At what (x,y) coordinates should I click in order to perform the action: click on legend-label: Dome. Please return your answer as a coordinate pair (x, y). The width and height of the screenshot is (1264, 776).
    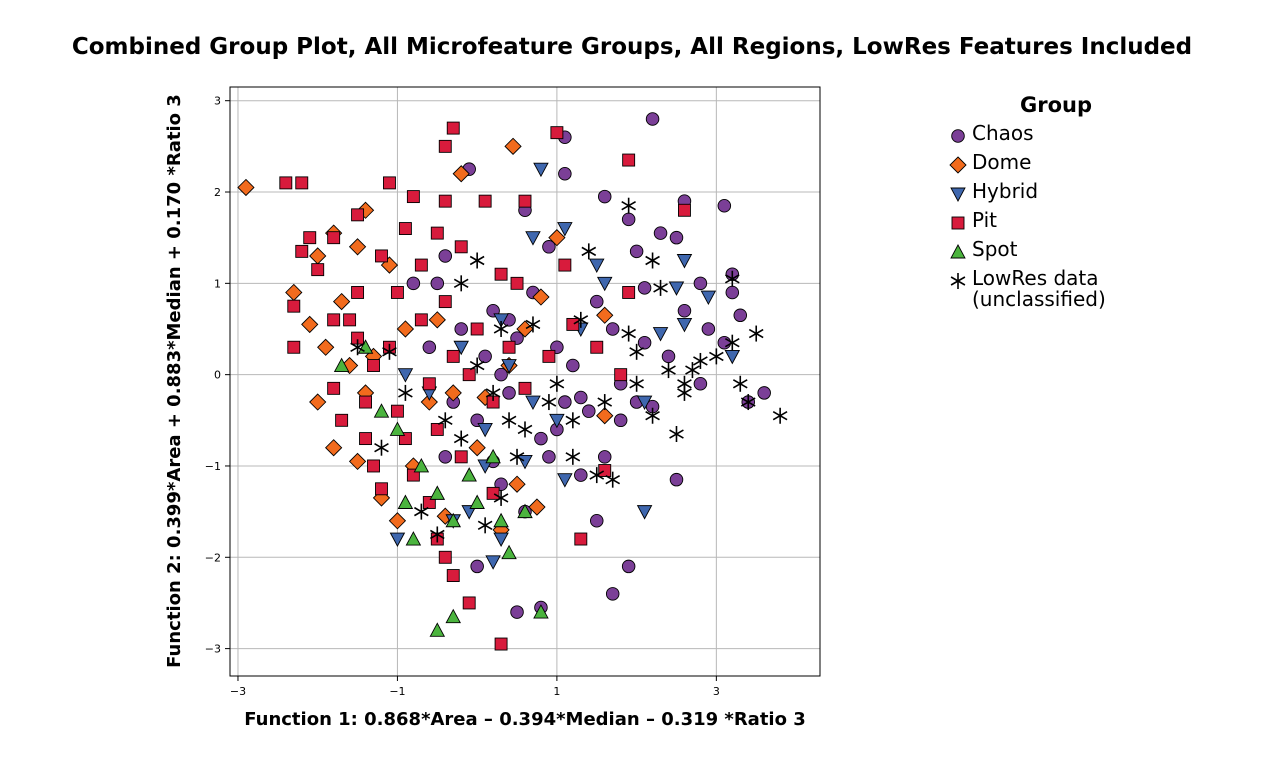
    Looking at the image, I should click on (1002, 162).